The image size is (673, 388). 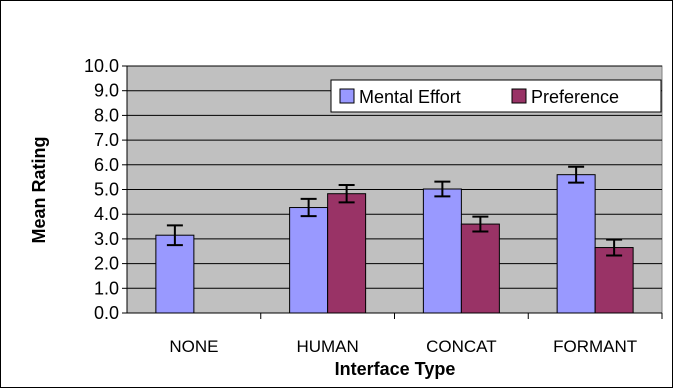 I want to click on x-axis-label: Interface Type, so click(x=395, y=369).